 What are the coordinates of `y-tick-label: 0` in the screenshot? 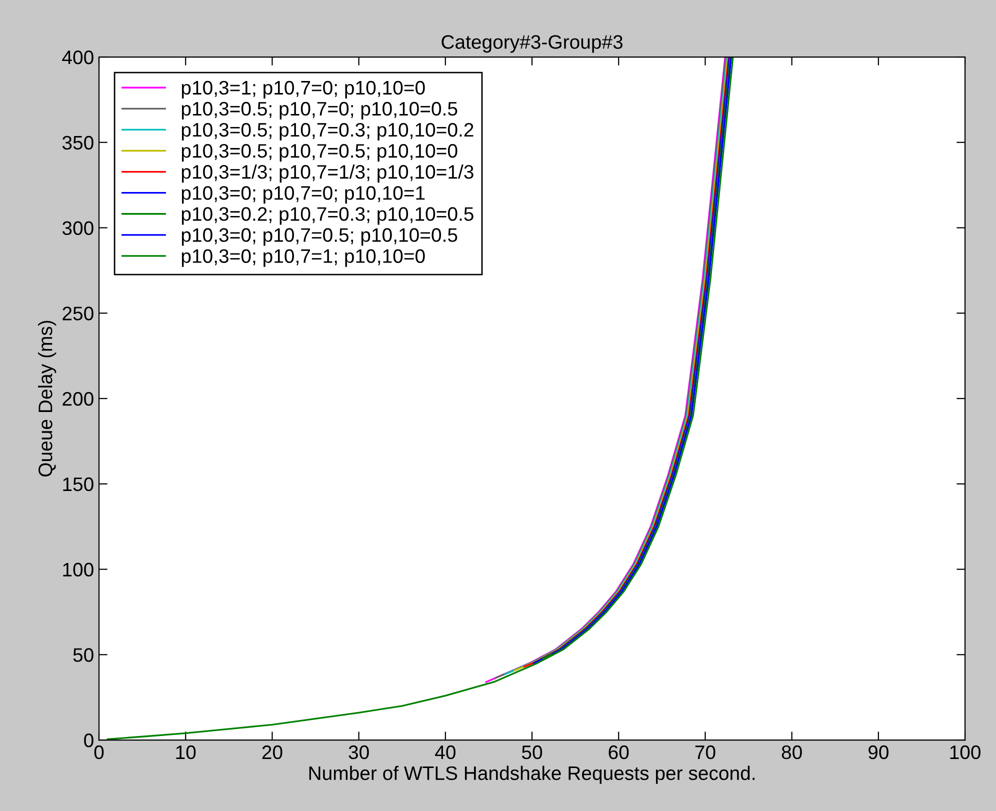 It's located at (89, 741).